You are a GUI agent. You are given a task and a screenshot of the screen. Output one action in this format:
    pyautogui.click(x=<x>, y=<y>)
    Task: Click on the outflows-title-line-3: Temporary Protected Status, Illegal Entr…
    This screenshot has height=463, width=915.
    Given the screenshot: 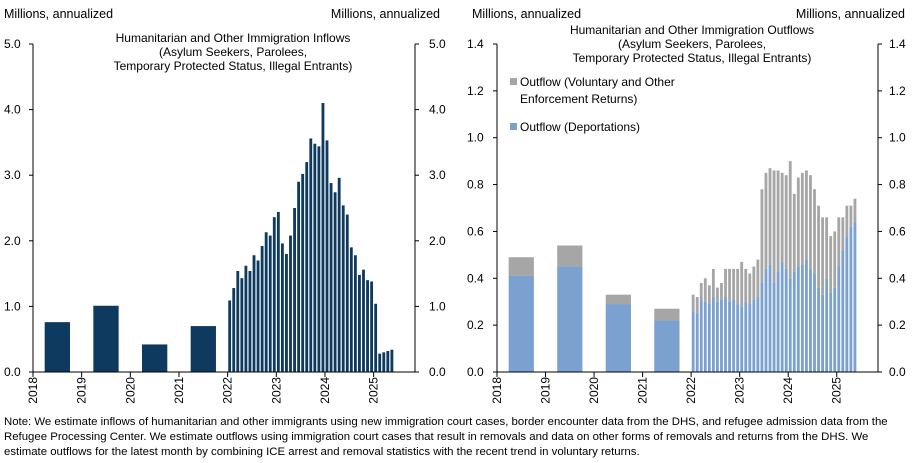 What is the action you would take?
    pyautogui.click(x=692, y=58)
    